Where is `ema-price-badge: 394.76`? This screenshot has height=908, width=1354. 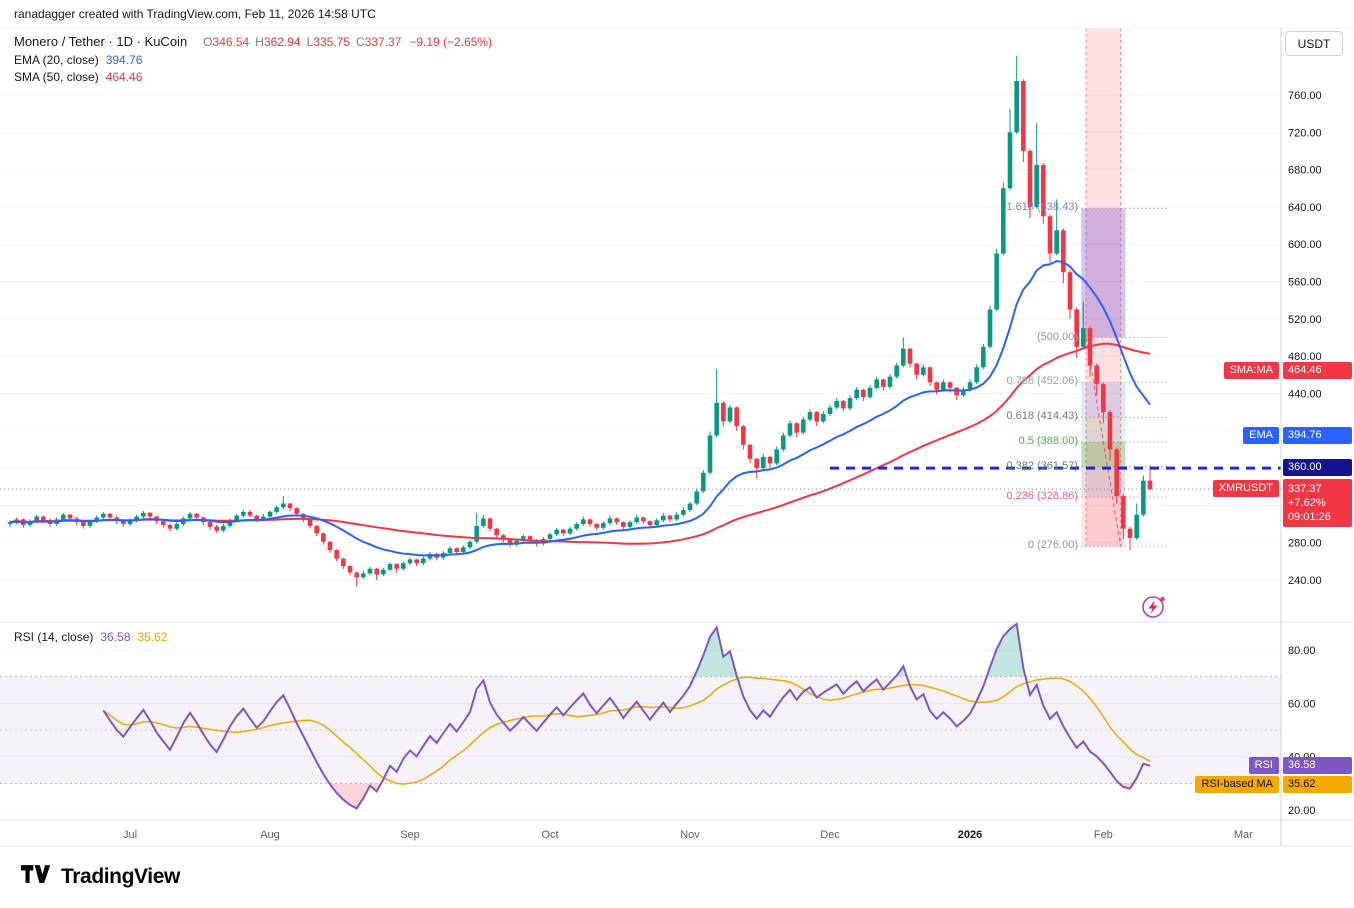 ema-price-badge: 394.76 is located at coordinates (1317, 435).